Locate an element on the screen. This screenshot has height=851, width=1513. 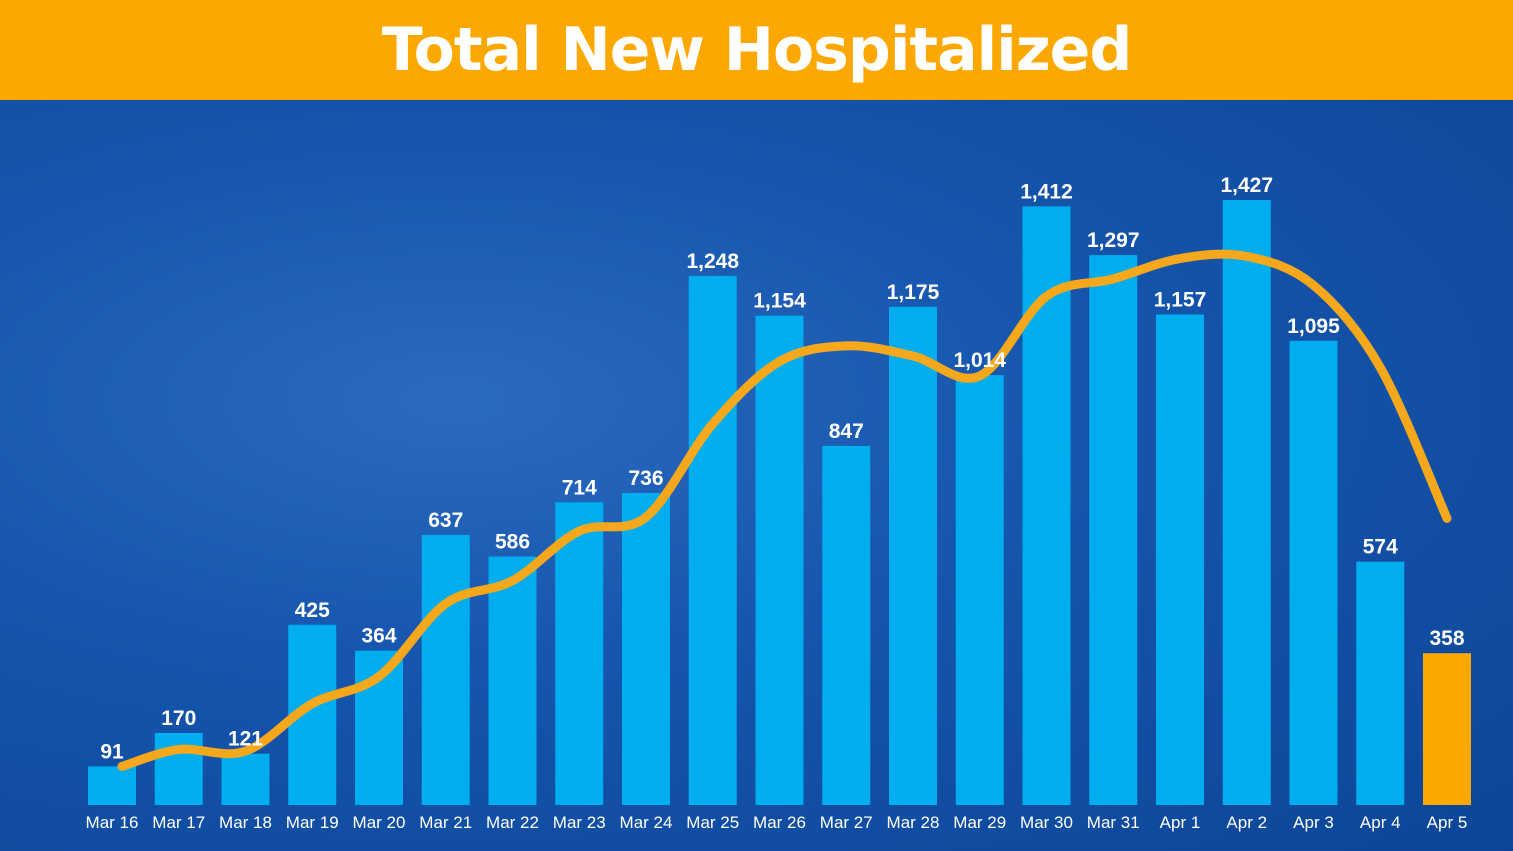
data-label: 1,248 is located at coordinates (712, 261).